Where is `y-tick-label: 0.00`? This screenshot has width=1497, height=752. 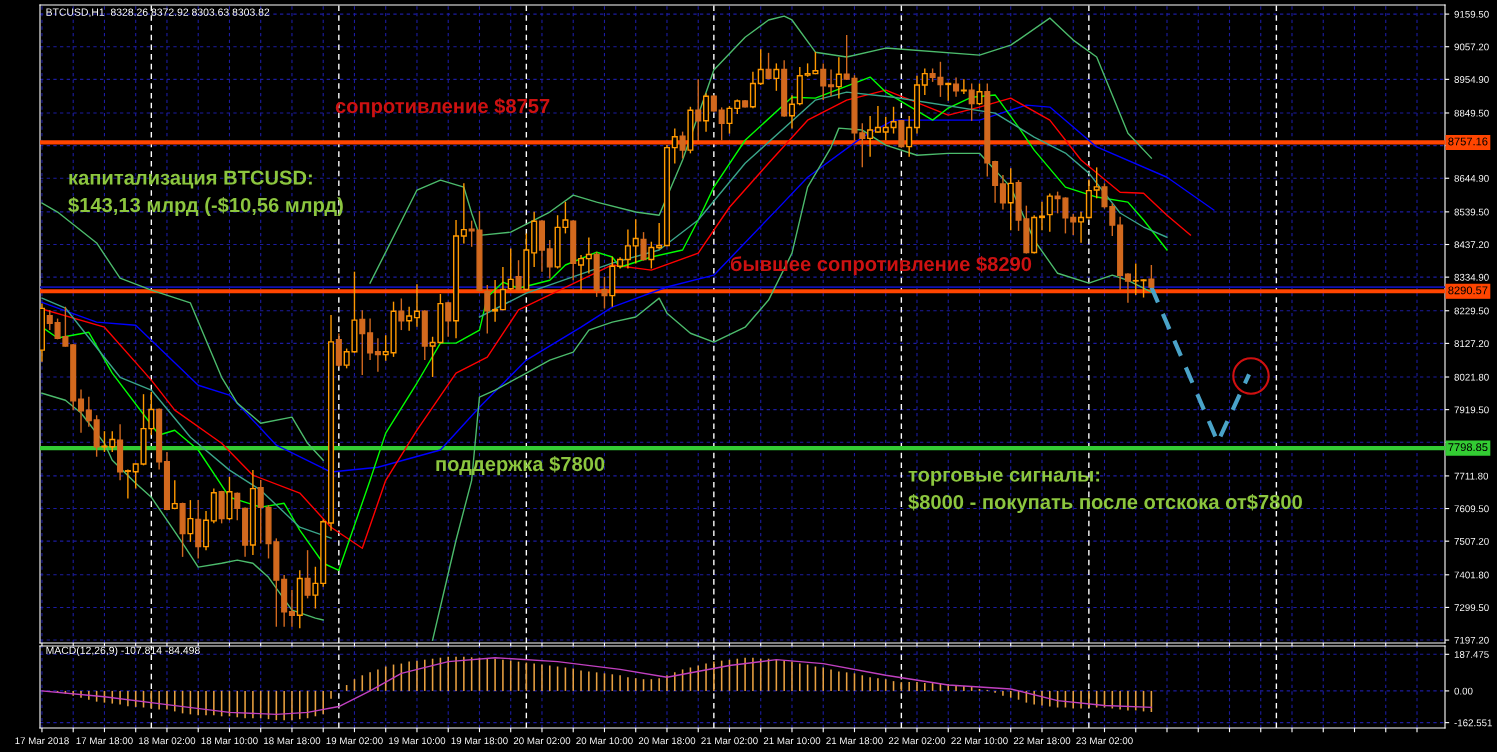
y-tick-label: 0.00 is located at coordinates (1463, 691).